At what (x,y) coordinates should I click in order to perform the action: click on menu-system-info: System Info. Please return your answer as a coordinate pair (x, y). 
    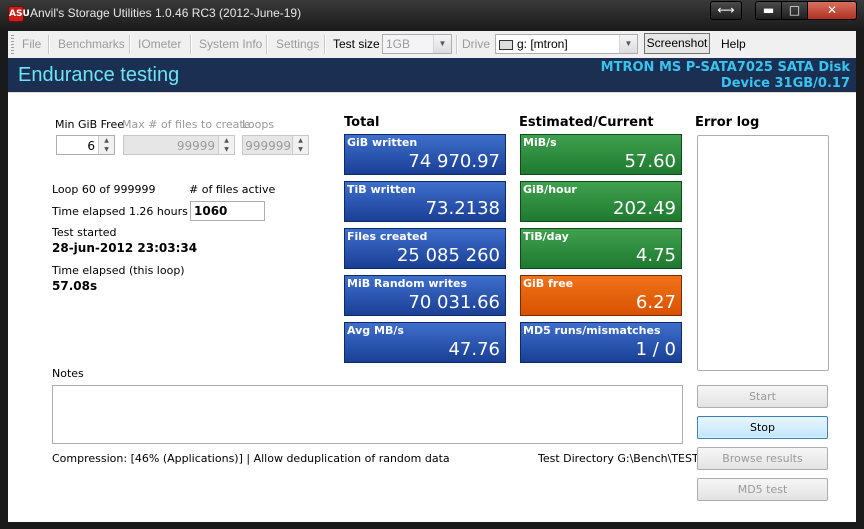
    Looking at the image, I should click on (231, 44).